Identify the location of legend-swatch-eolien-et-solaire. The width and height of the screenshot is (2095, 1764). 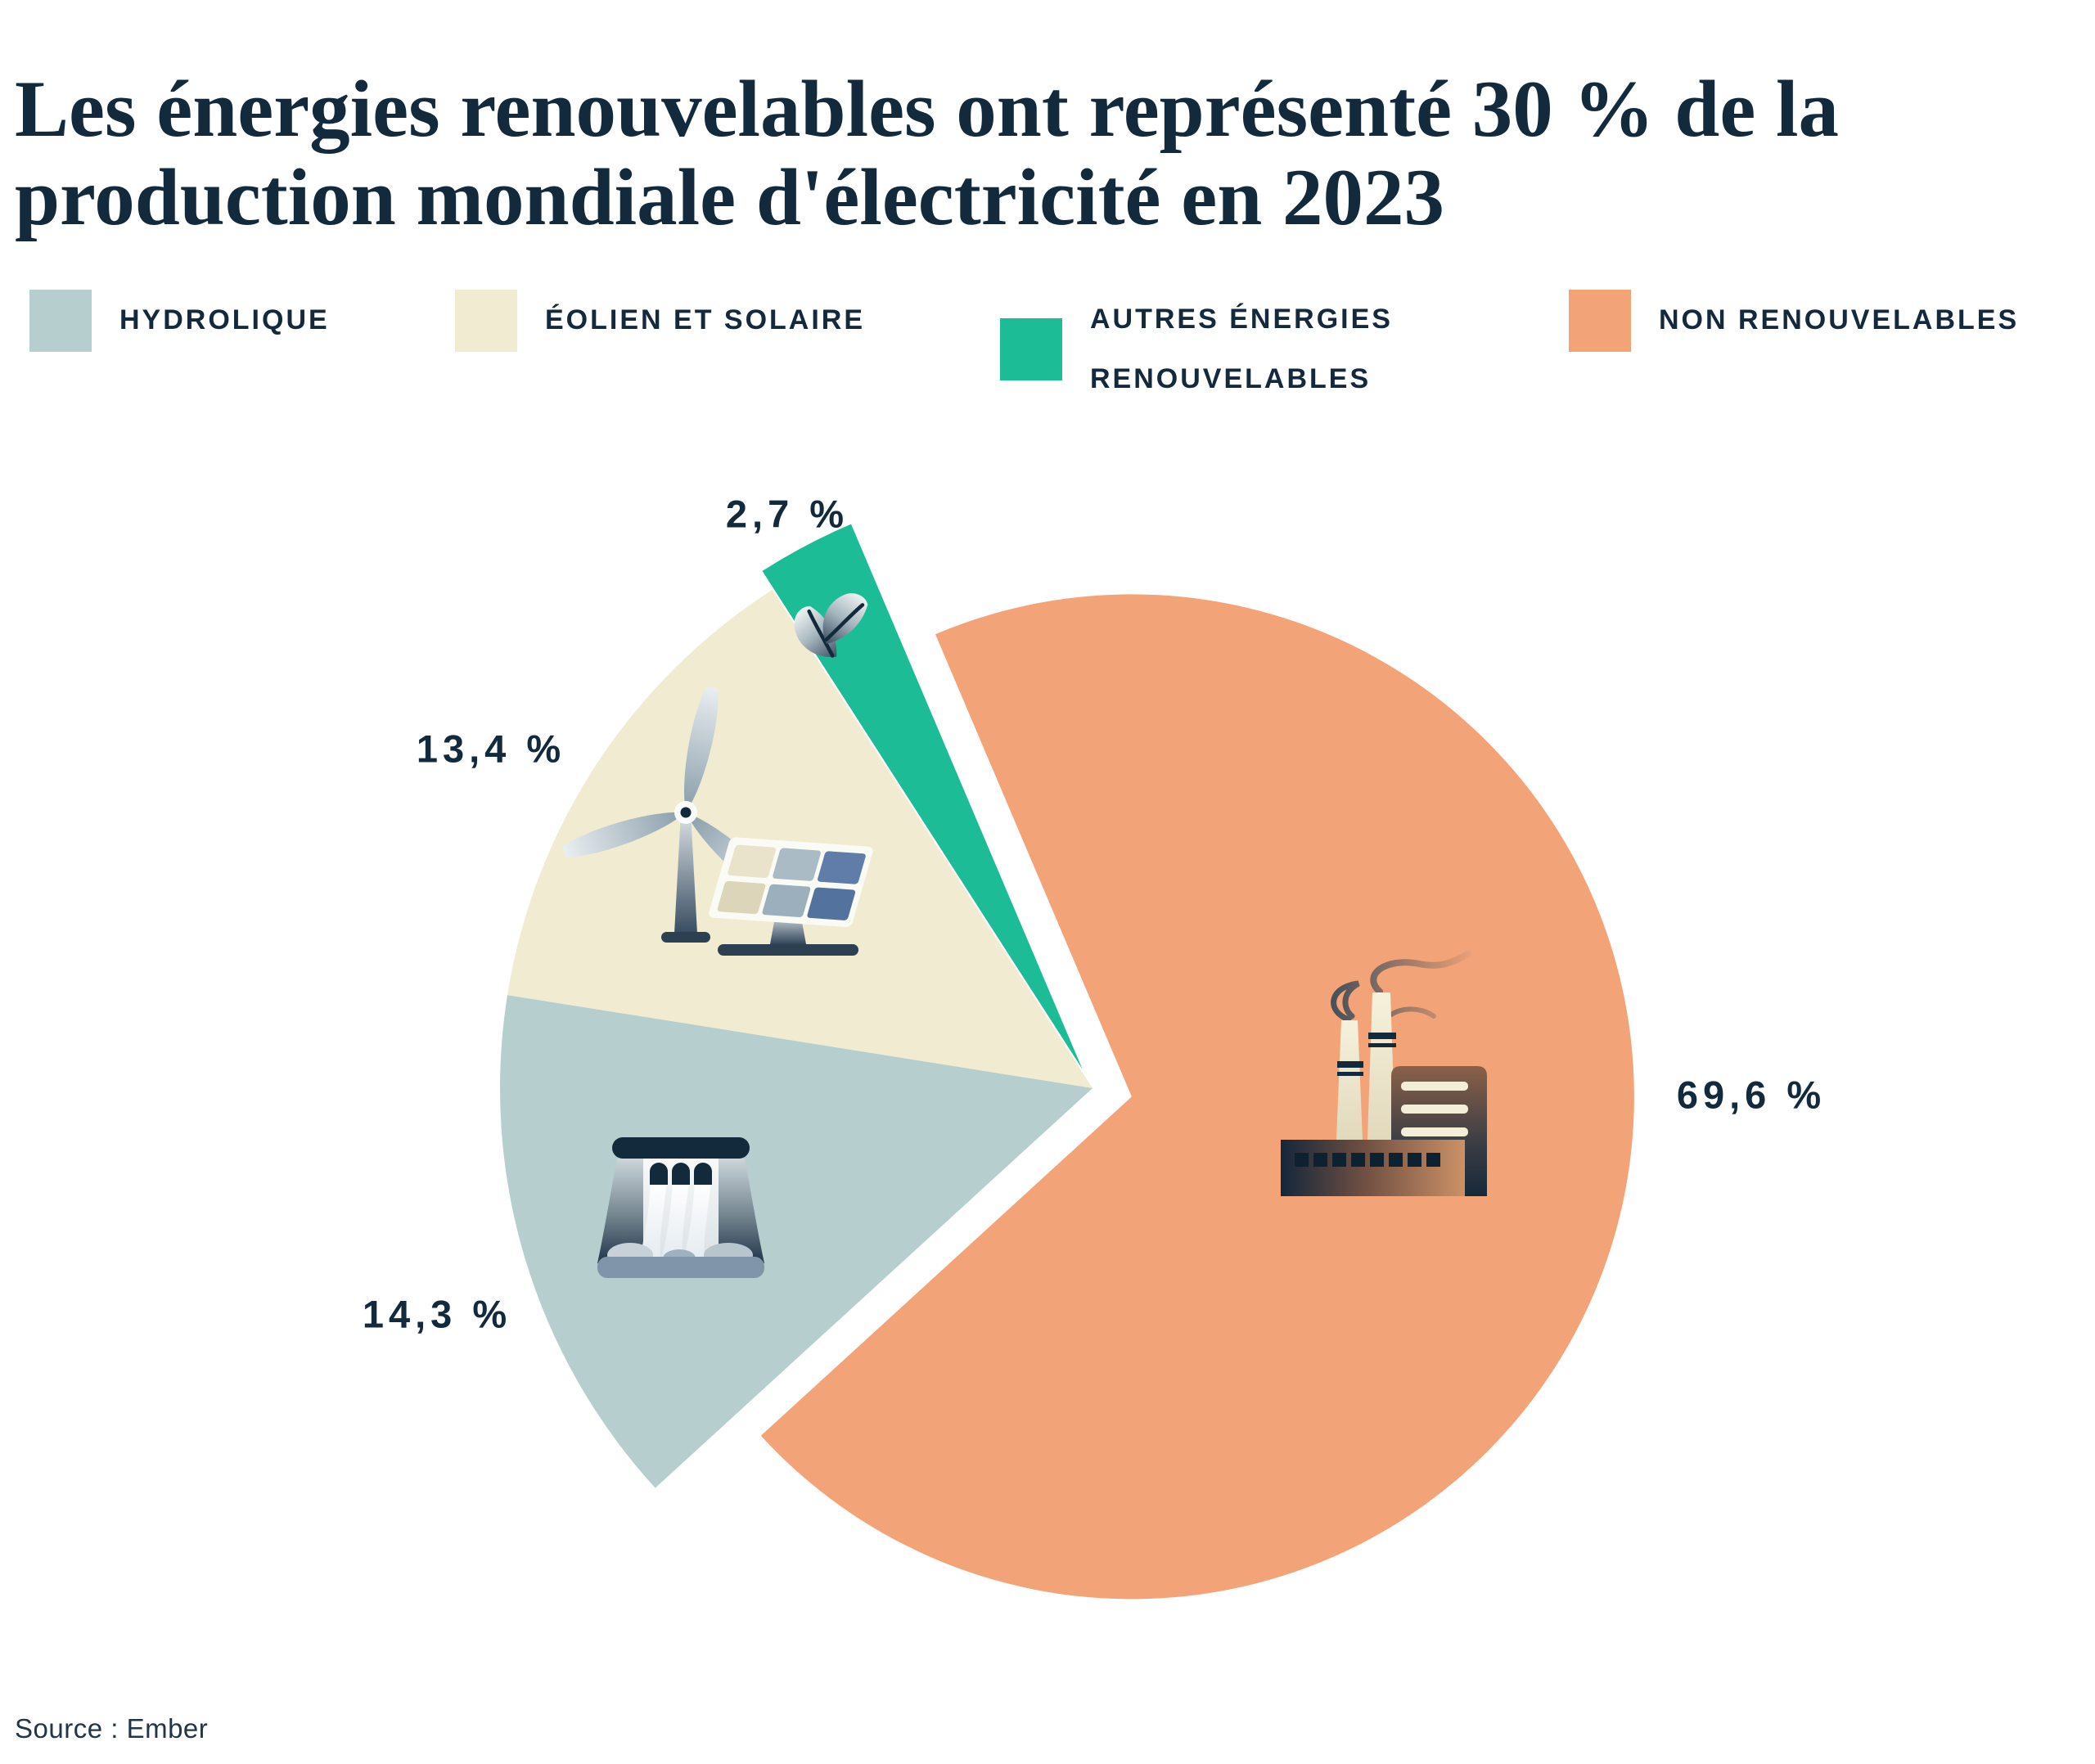
(486, 321).